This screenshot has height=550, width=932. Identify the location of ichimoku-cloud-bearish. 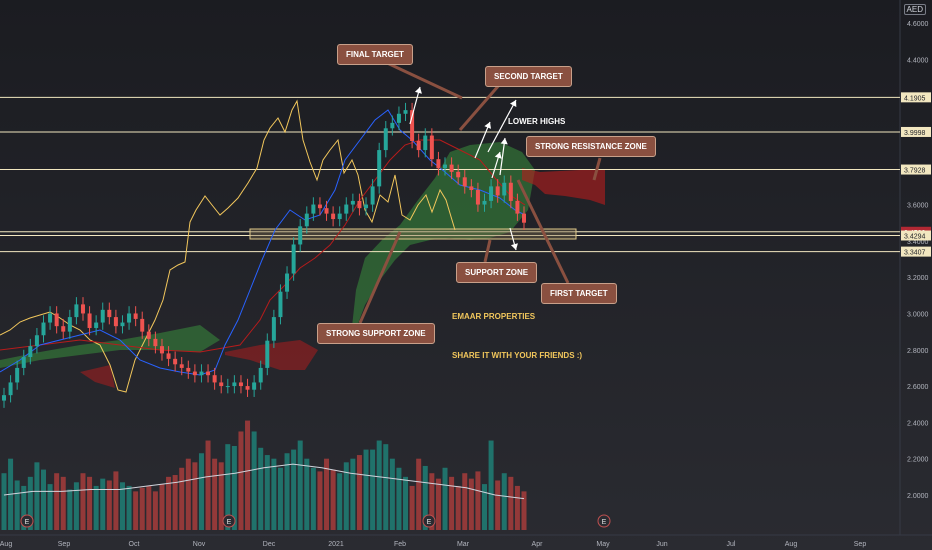
(271, 355).